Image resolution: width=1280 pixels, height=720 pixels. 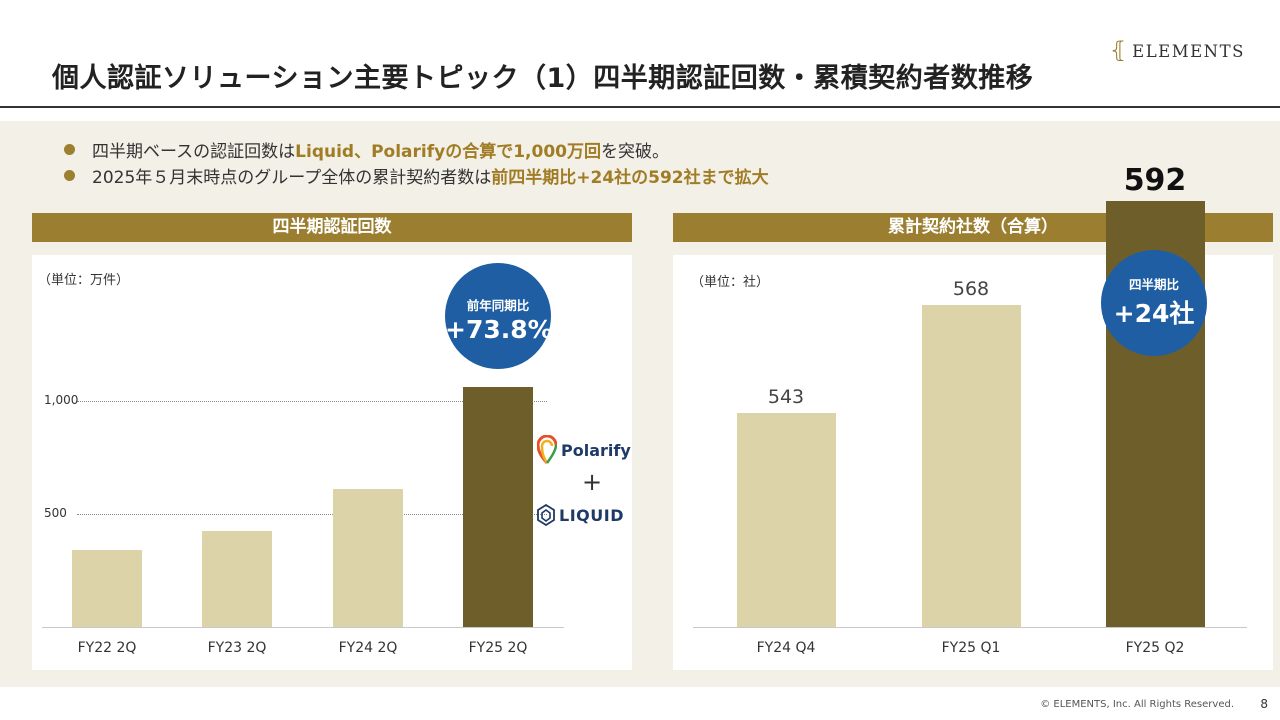 I want to click on qoq-badge-label: 四半期比, so click(x=1153, y=284).